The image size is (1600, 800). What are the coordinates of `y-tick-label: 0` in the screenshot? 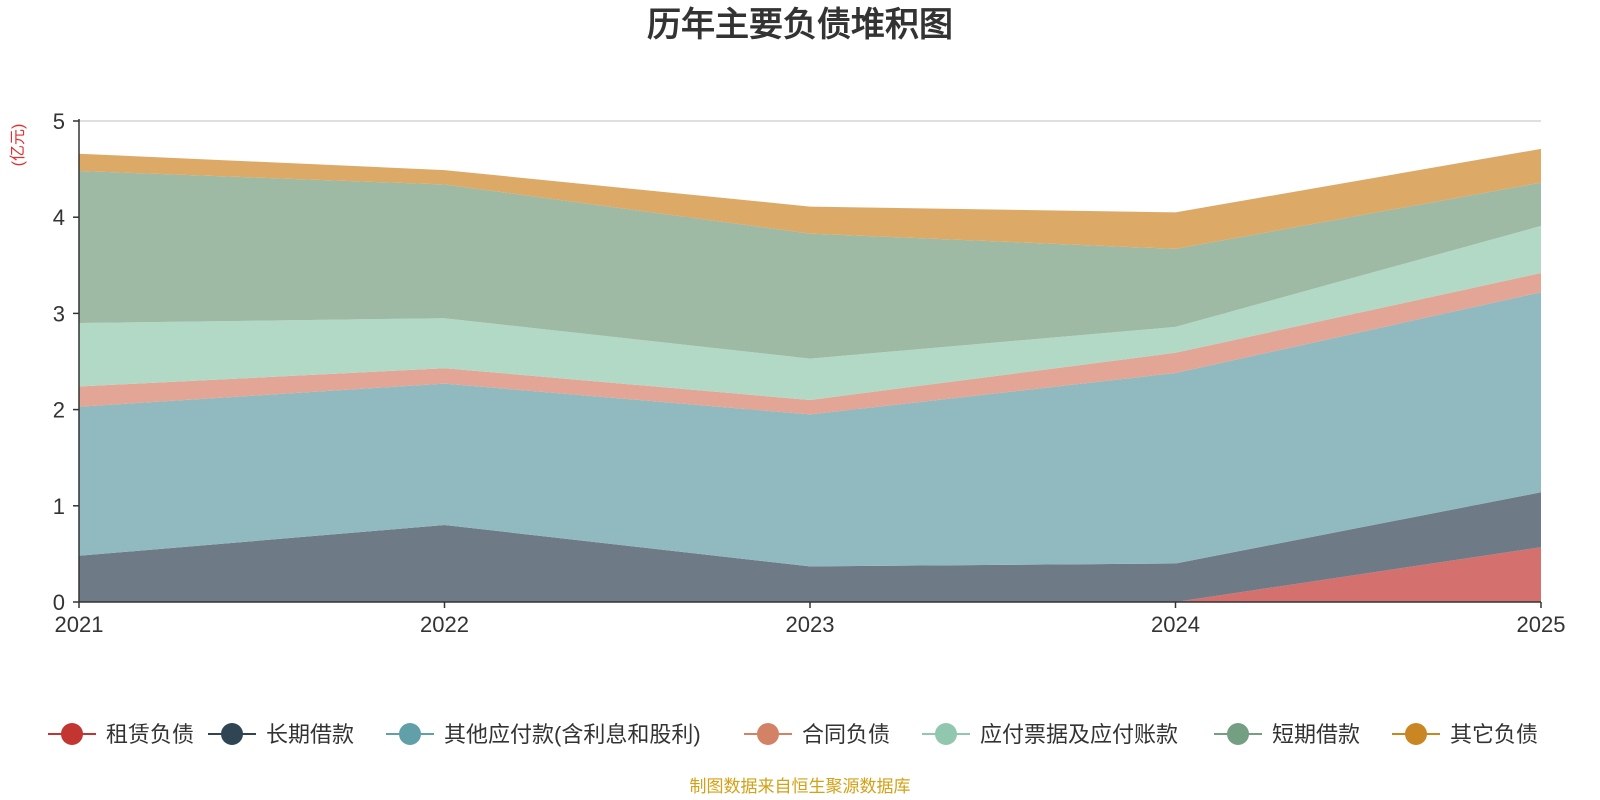 It's located at (59, 602).